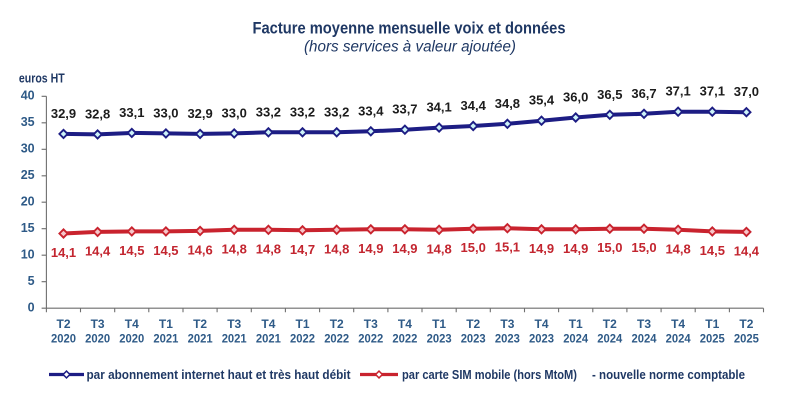 The height and width of the screenshot is (409, 800). Describe the element at coordinates (410, 47) in the screenshot. I see `svg-text:(hors services à valeur ajouté: (hors services à valeur ajoutée)` at that location.